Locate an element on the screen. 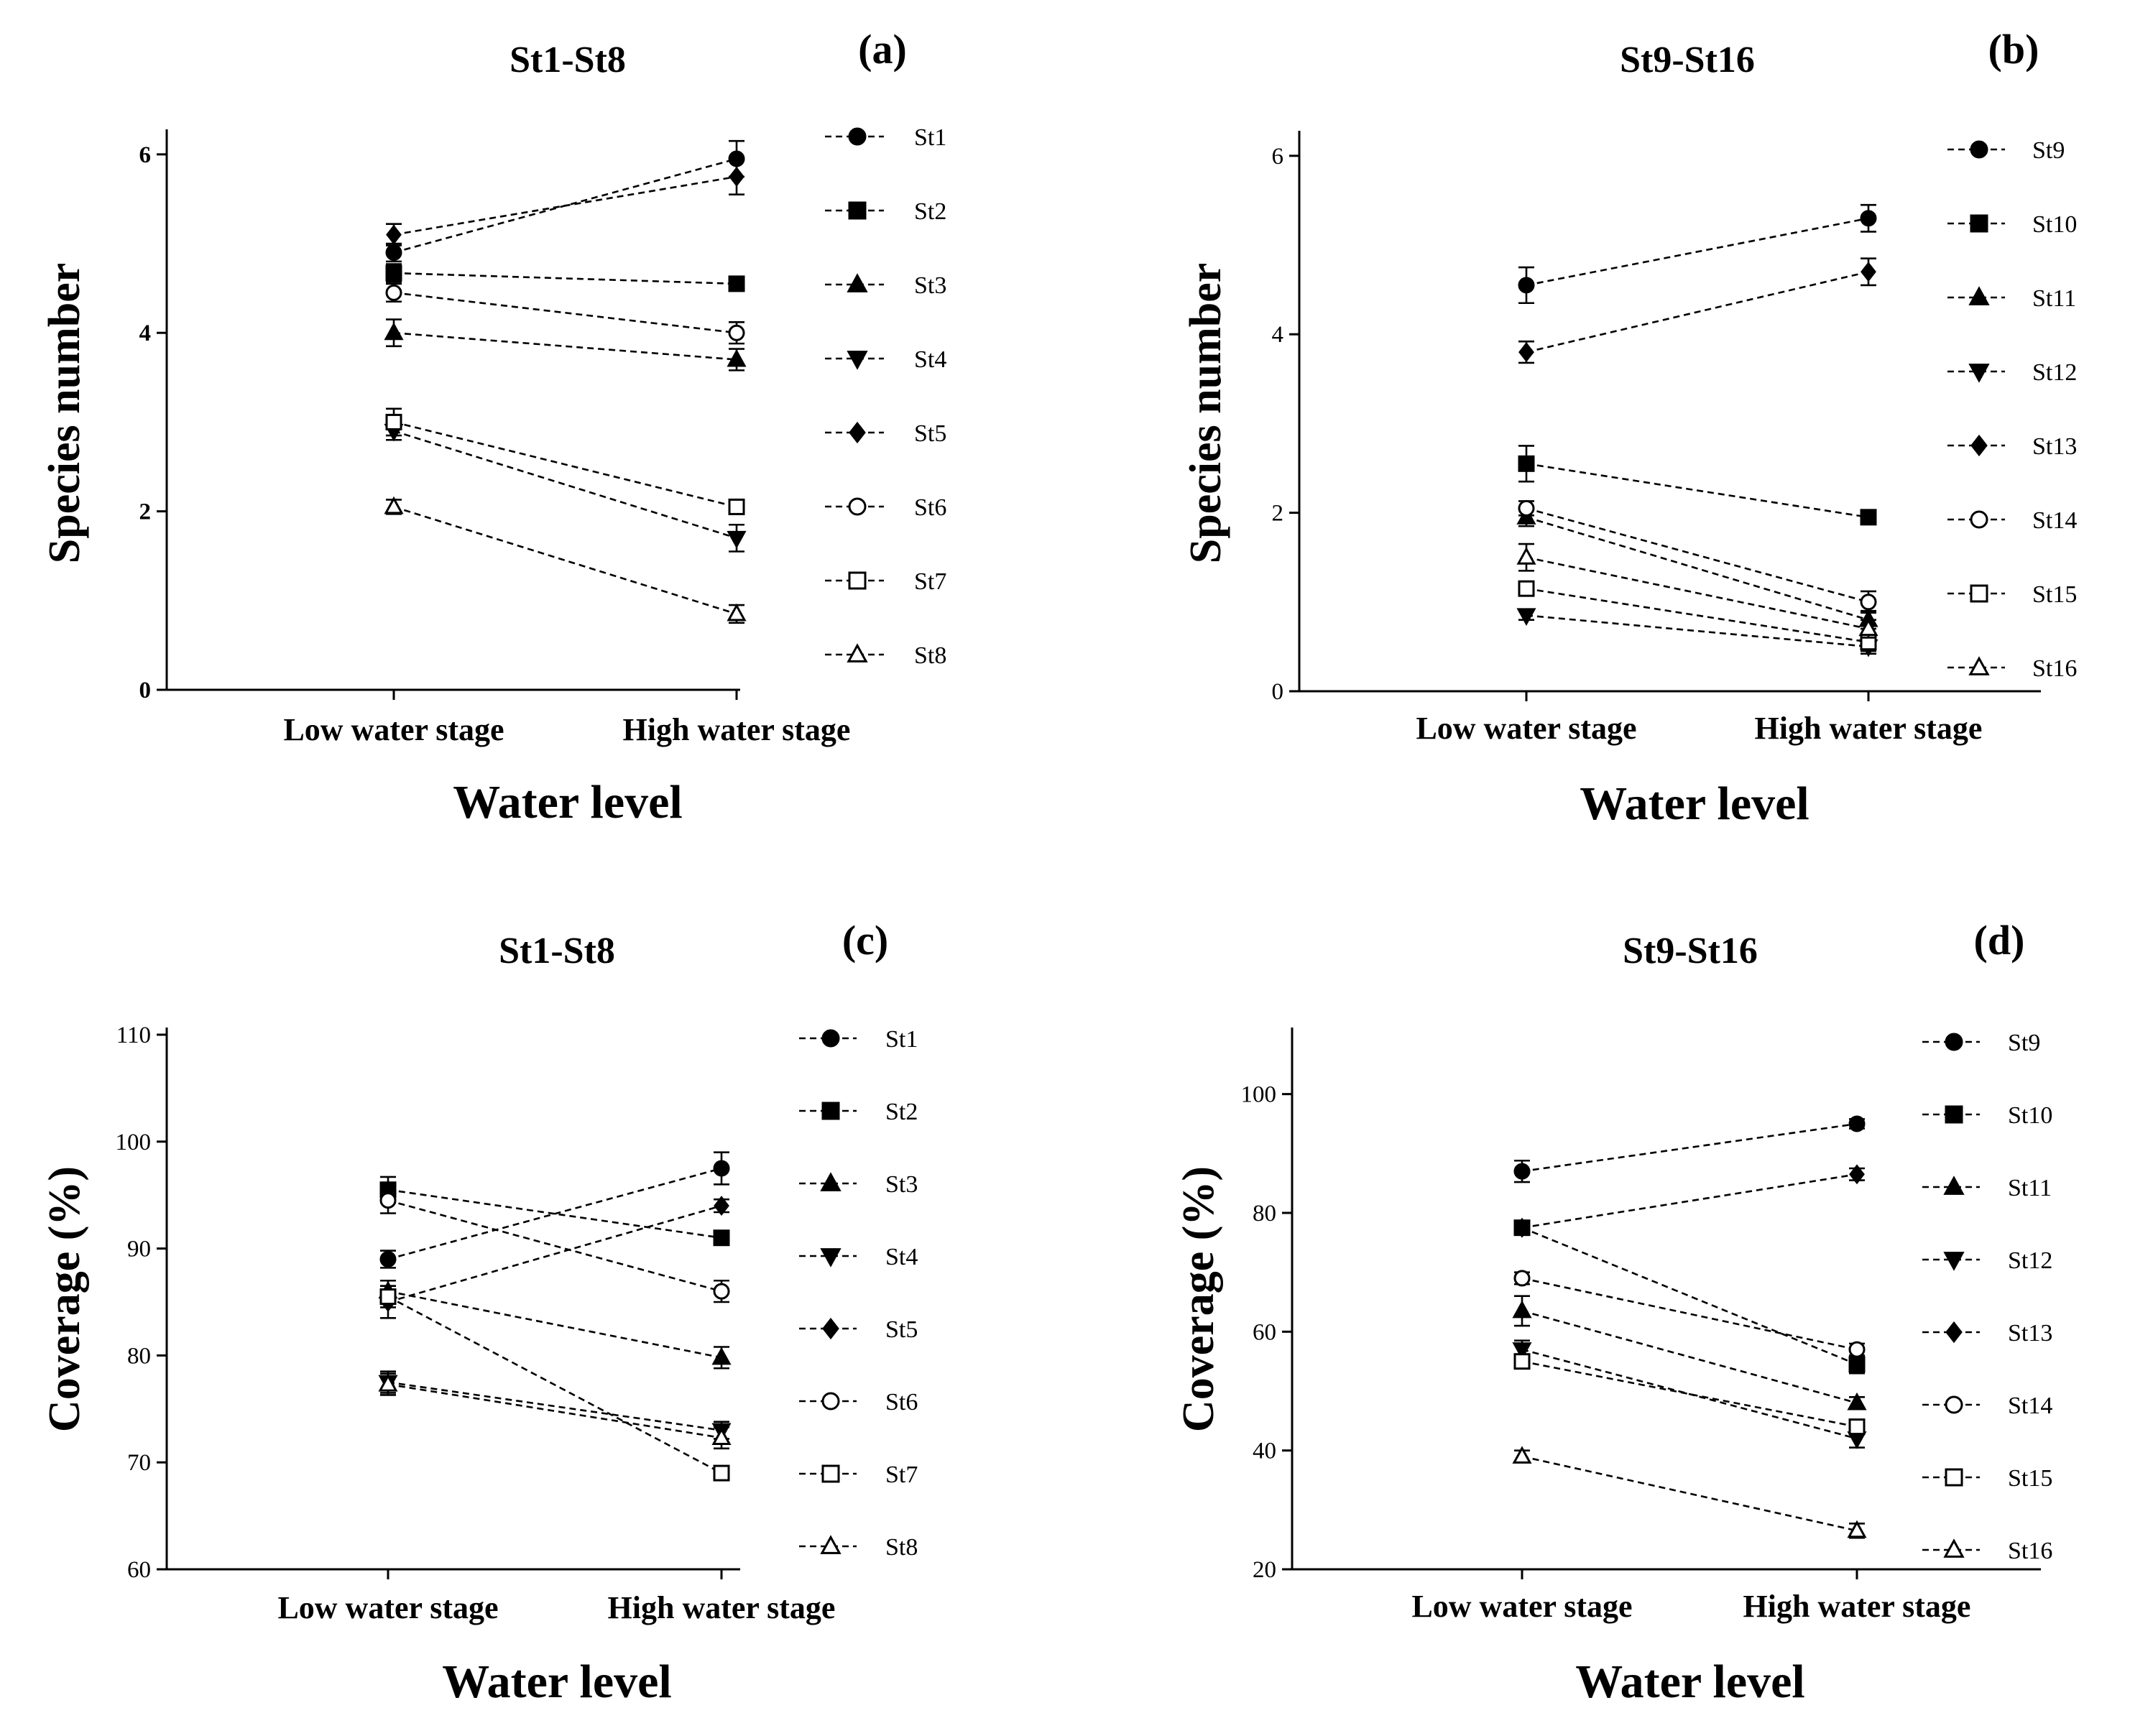 This screenshot has height=1736, width=2130. series-St8 is located at coordinates (555, 1411).